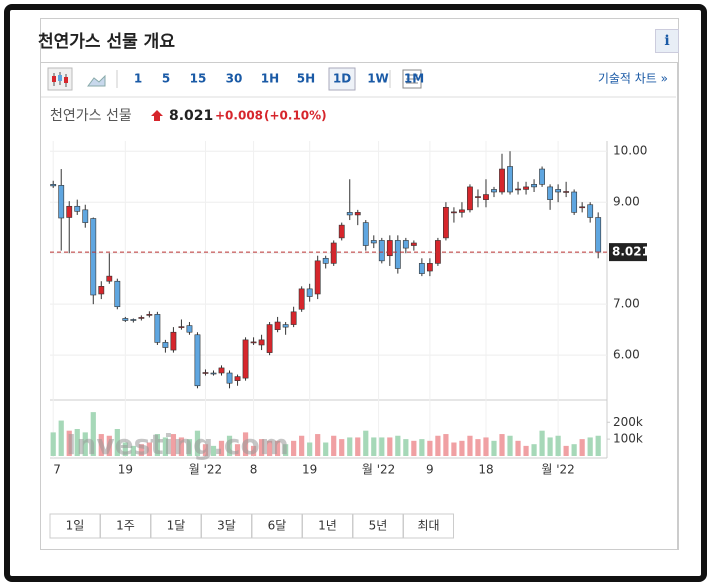  What do you see at coordinates (157, 115) in the screenshot?
I see `up-arrow` at bounding box center [157, 115].